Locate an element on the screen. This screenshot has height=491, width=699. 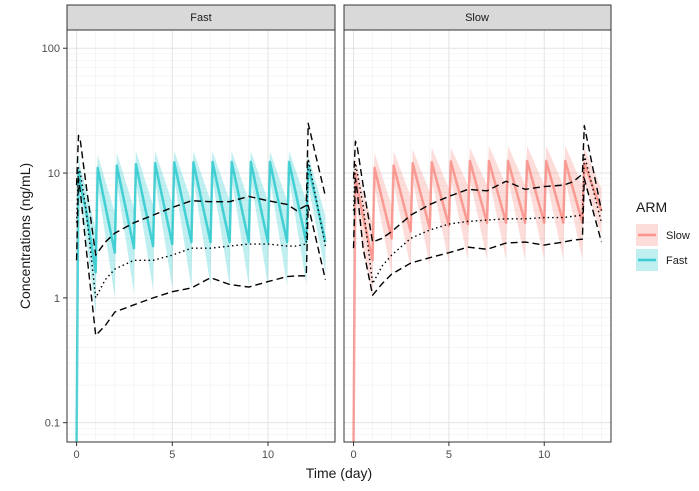
legend-title: ARM is located at coordinates (651, 207).